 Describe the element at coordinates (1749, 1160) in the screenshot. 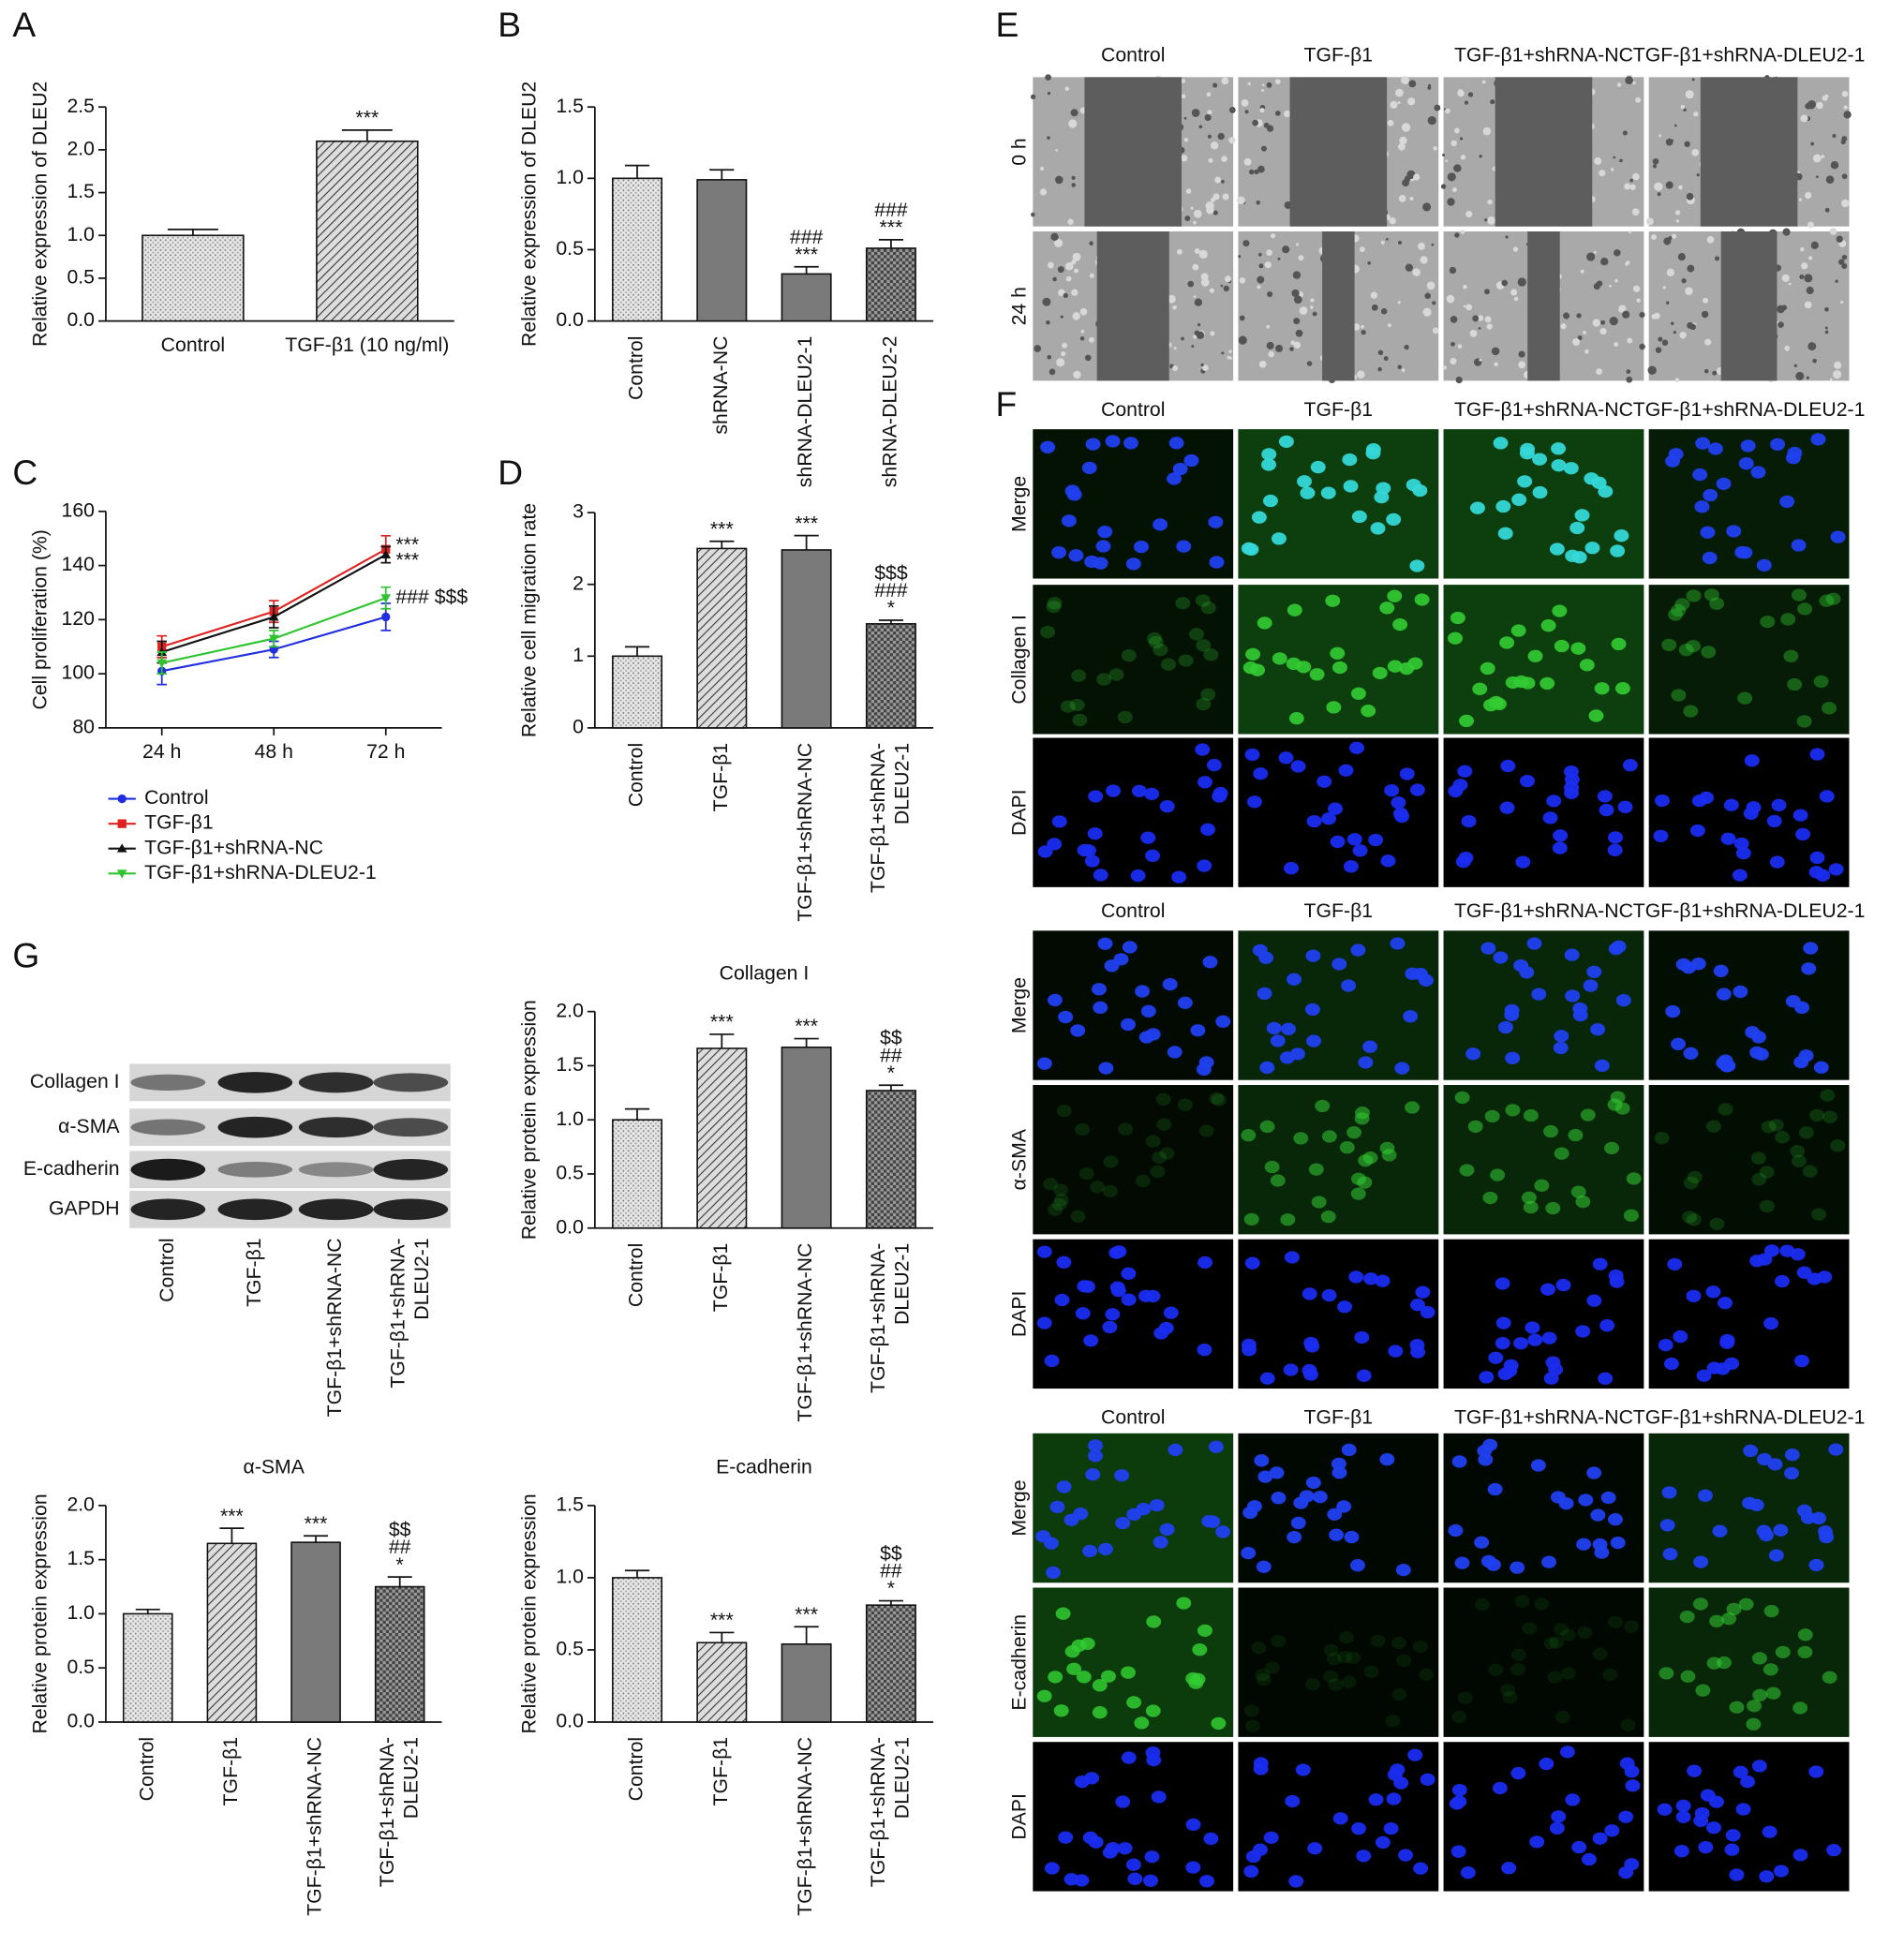

I see `tile` at that location.